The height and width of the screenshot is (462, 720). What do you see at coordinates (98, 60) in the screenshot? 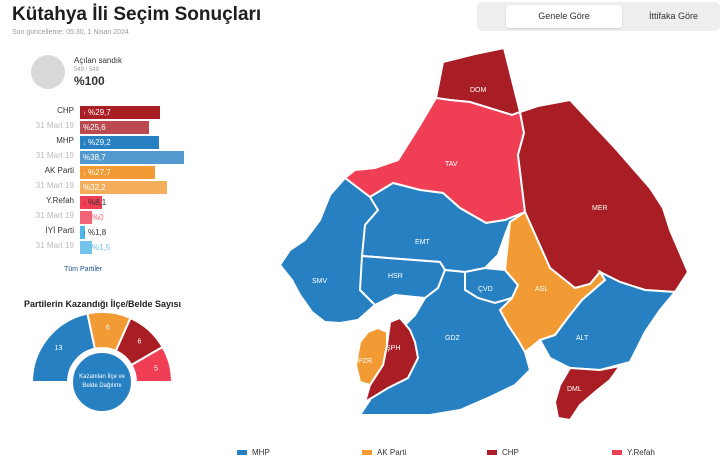
I see `ballot-label: Açılan sandık` at bounding box center [98, 60].